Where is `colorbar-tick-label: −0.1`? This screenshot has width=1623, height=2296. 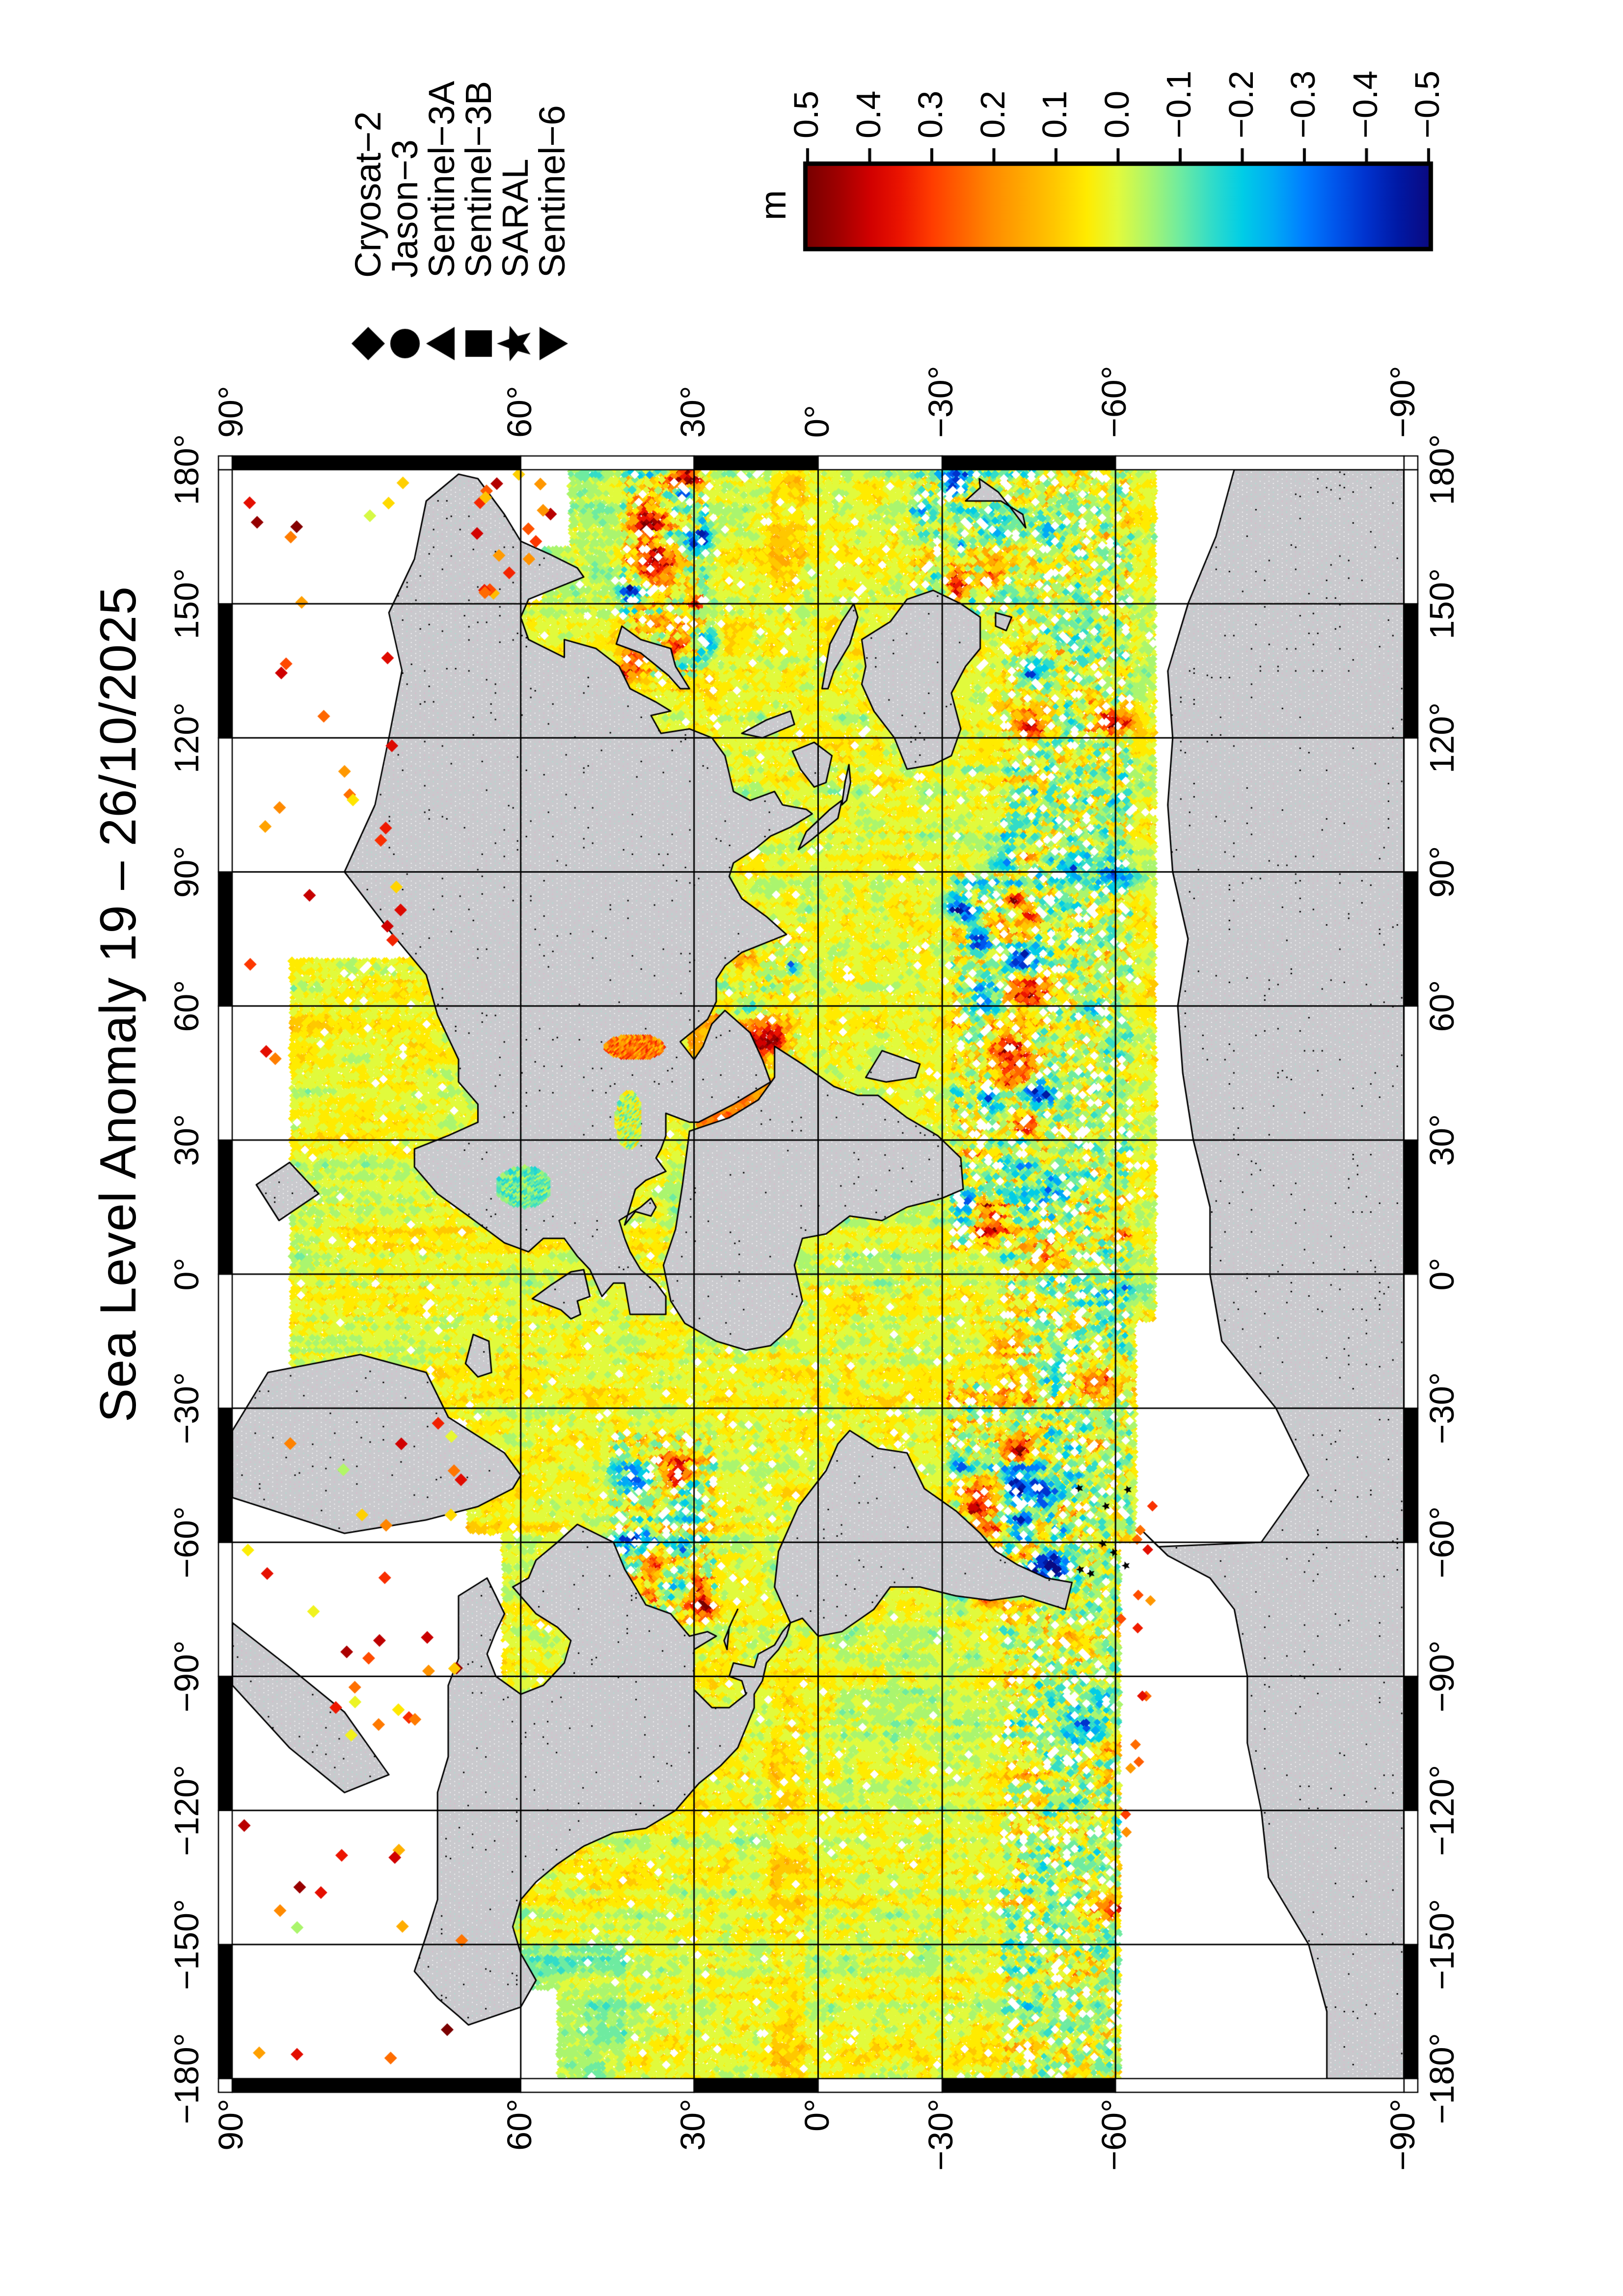 colorbar-tick-label: −0.1 is located at coordinates (1179, 104).